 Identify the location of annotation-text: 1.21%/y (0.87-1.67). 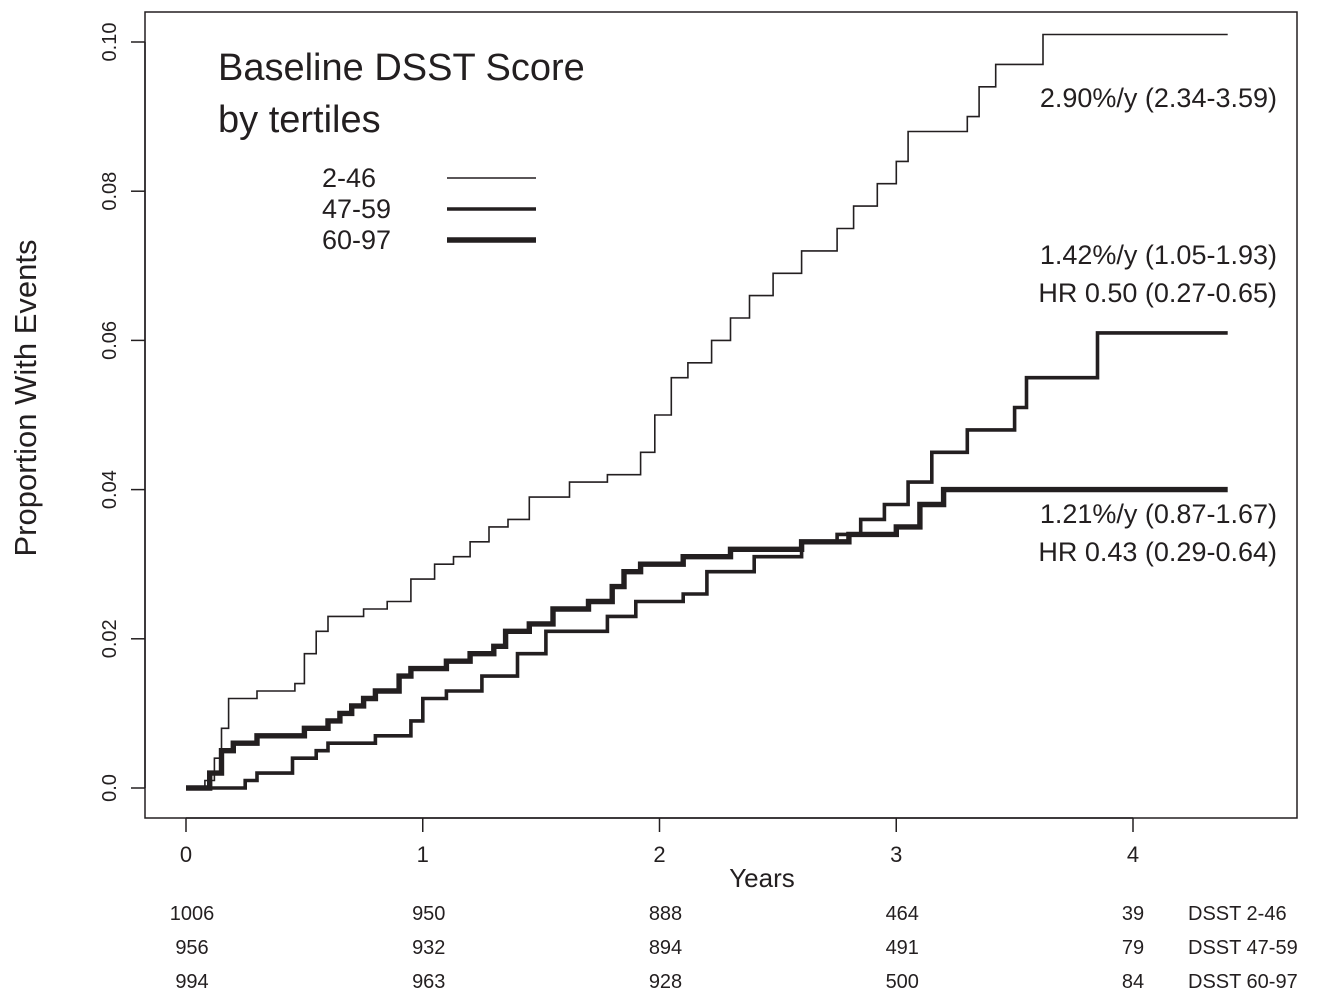
(1158, 514).